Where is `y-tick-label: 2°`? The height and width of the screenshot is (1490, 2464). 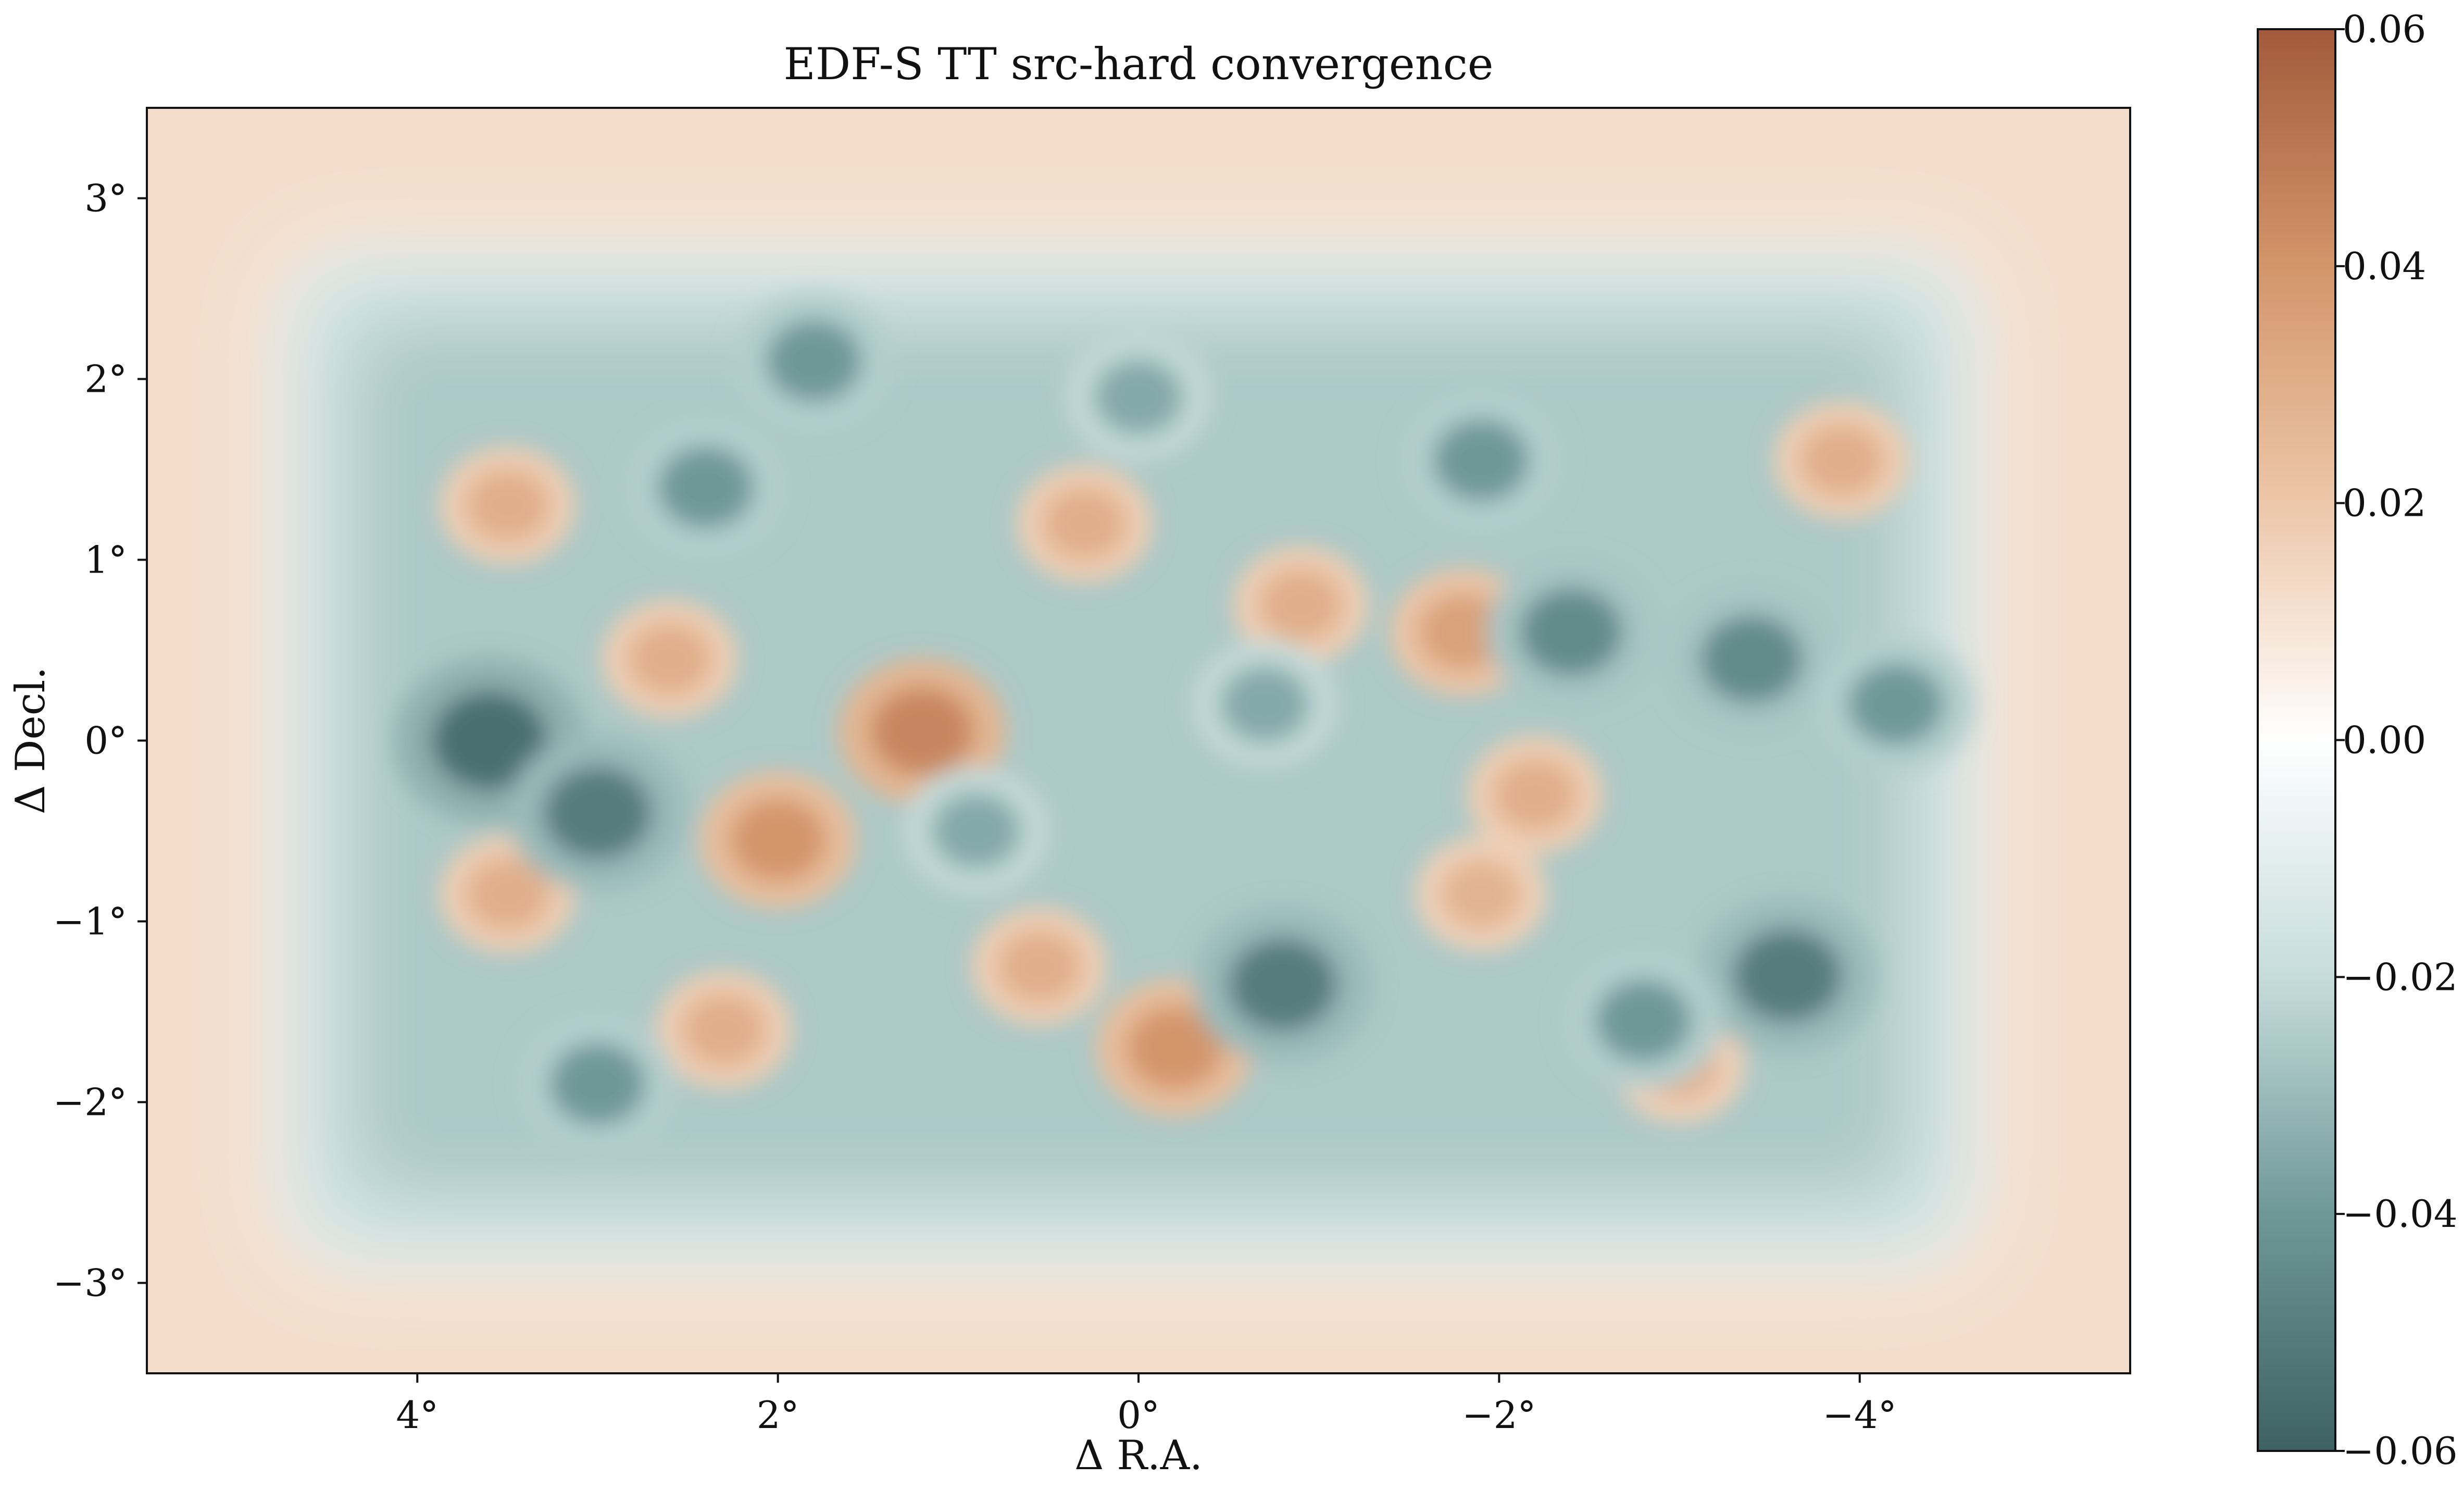
y-tick-label: 2° is located at coordinates (105, 379).